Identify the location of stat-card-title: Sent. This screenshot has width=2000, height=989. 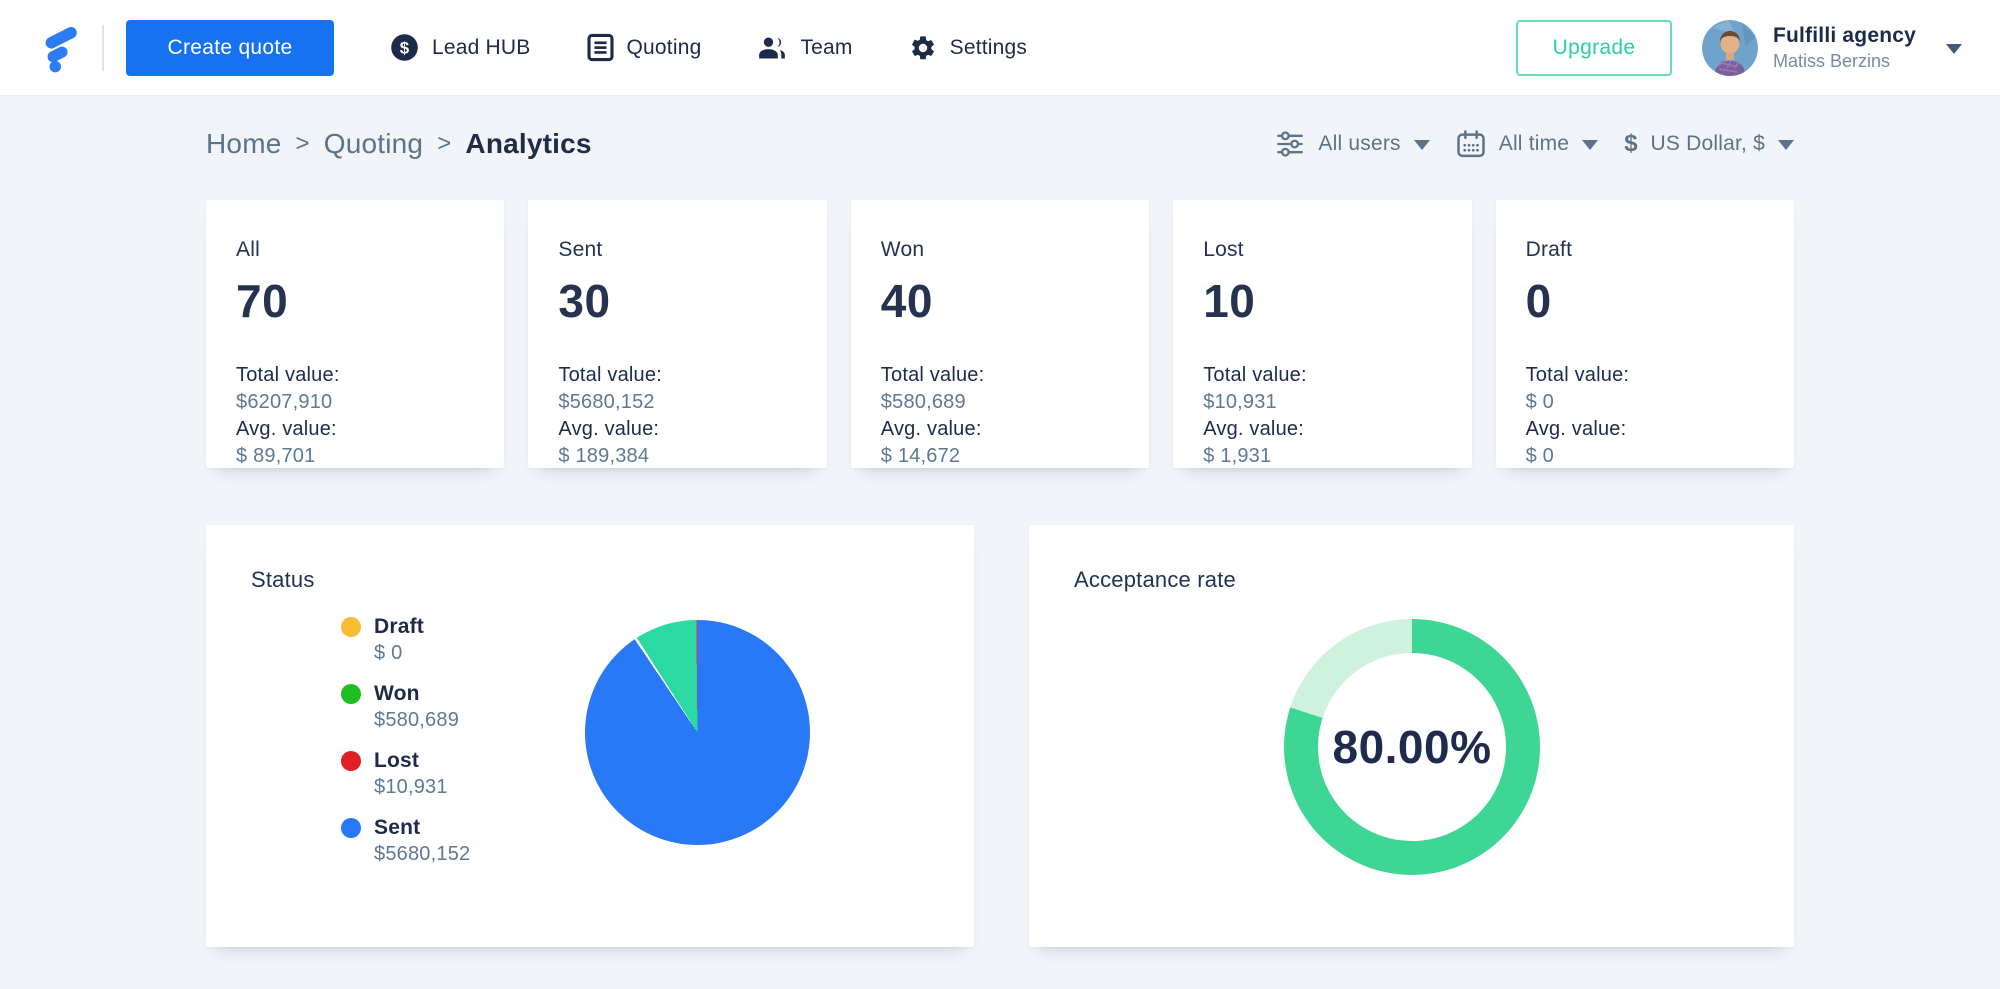
(580, 249).